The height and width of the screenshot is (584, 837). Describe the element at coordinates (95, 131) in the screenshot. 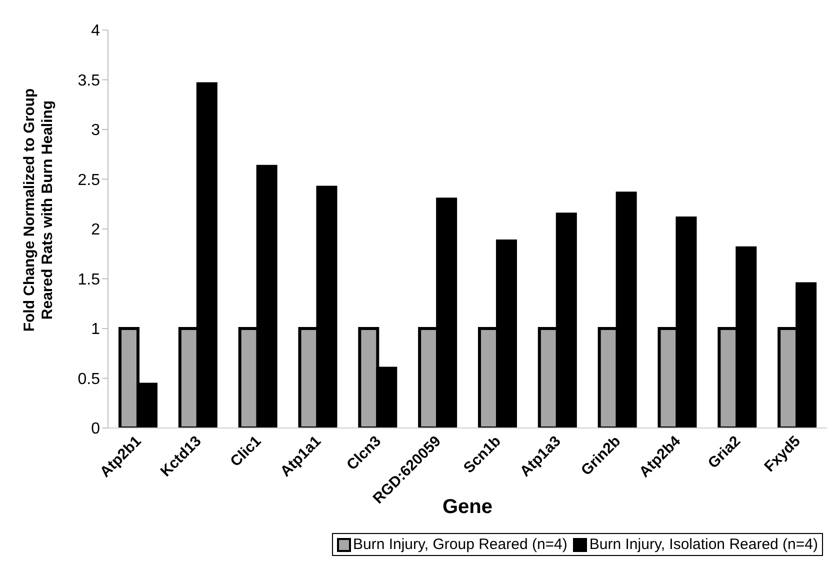

I see `y-tick-label: 3` at that location.